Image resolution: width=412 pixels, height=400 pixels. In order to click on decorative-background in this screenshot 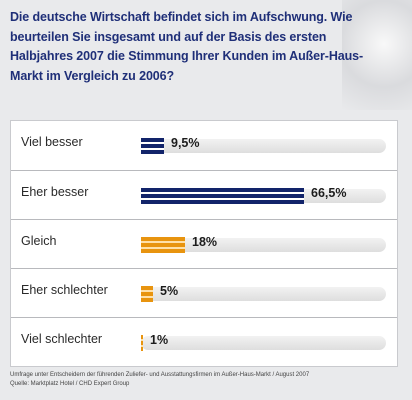, I will do `click(377, 55)`.